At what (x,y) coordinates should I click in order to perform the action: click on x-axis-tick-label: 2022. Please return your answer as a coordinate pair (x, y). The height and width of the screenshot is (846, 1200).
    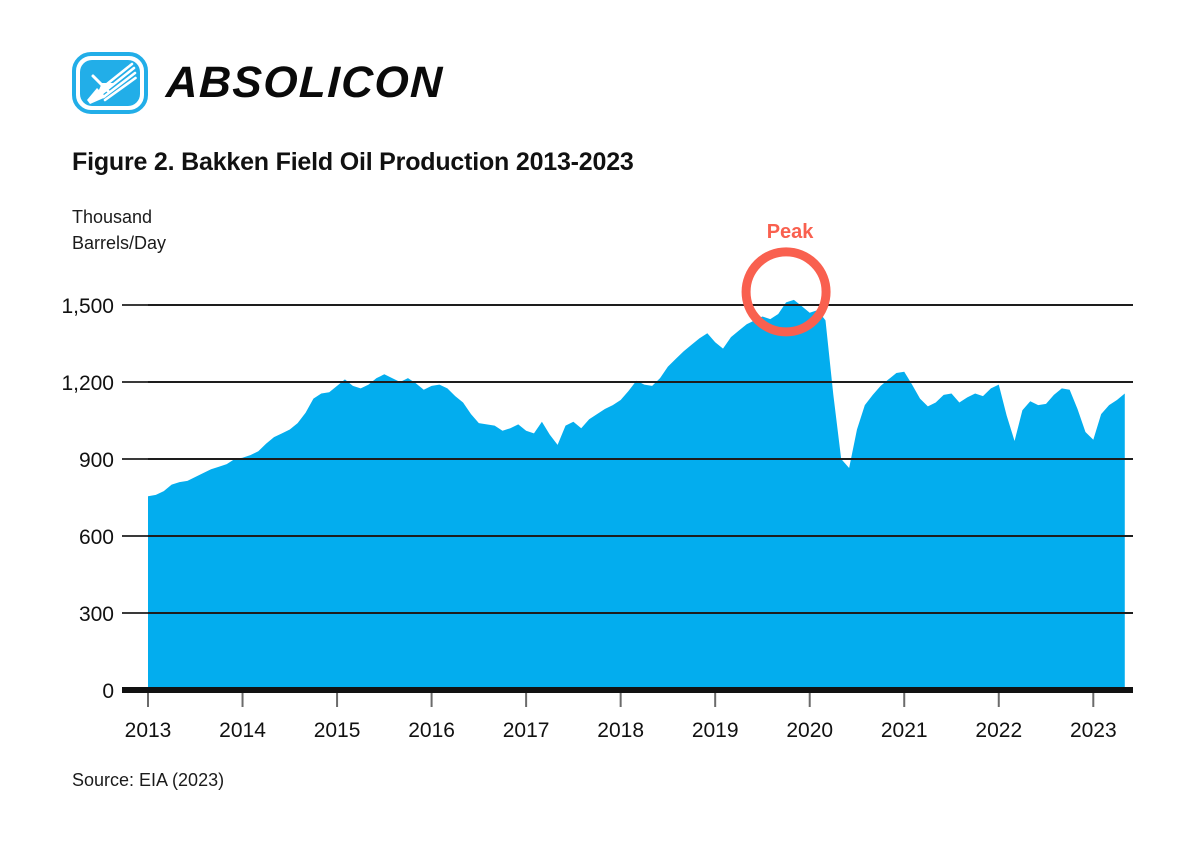
    Looking at the image, I should click on (998, 730).